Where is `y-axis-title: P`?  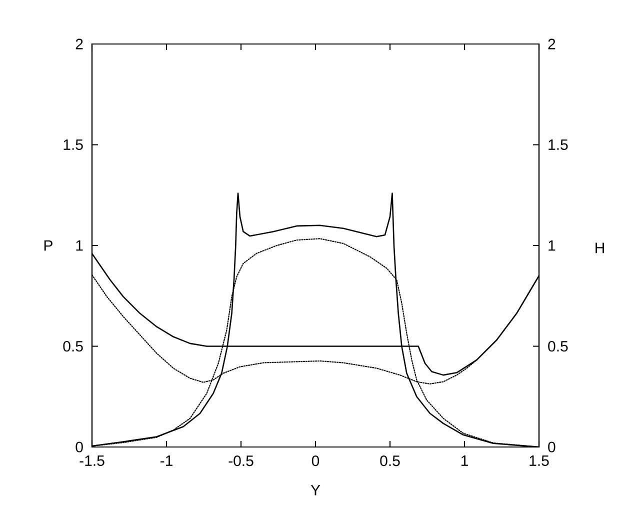
y-axis-title: P is located at coordinates (48, 245).